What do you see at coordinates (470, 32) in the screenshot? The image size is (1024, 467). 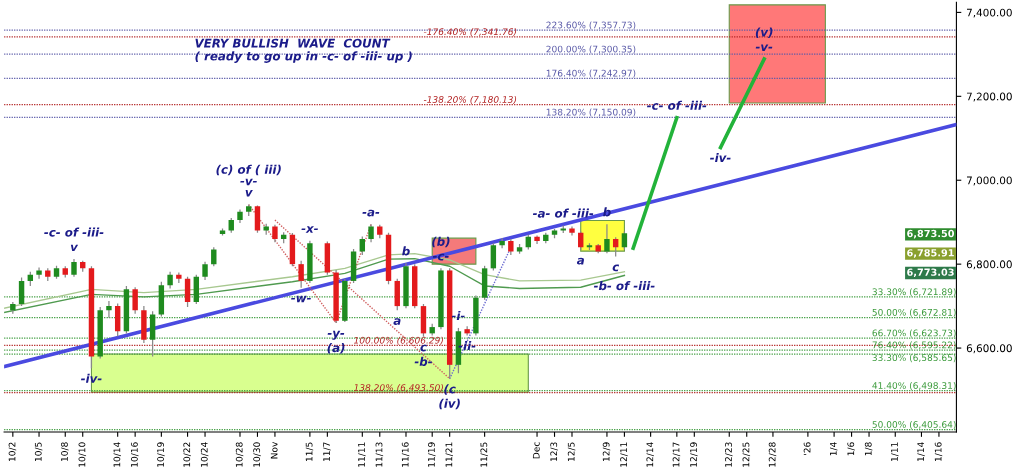 I see `annotation: -176.40% (7,341.76)` at bounding box center [470, 32].